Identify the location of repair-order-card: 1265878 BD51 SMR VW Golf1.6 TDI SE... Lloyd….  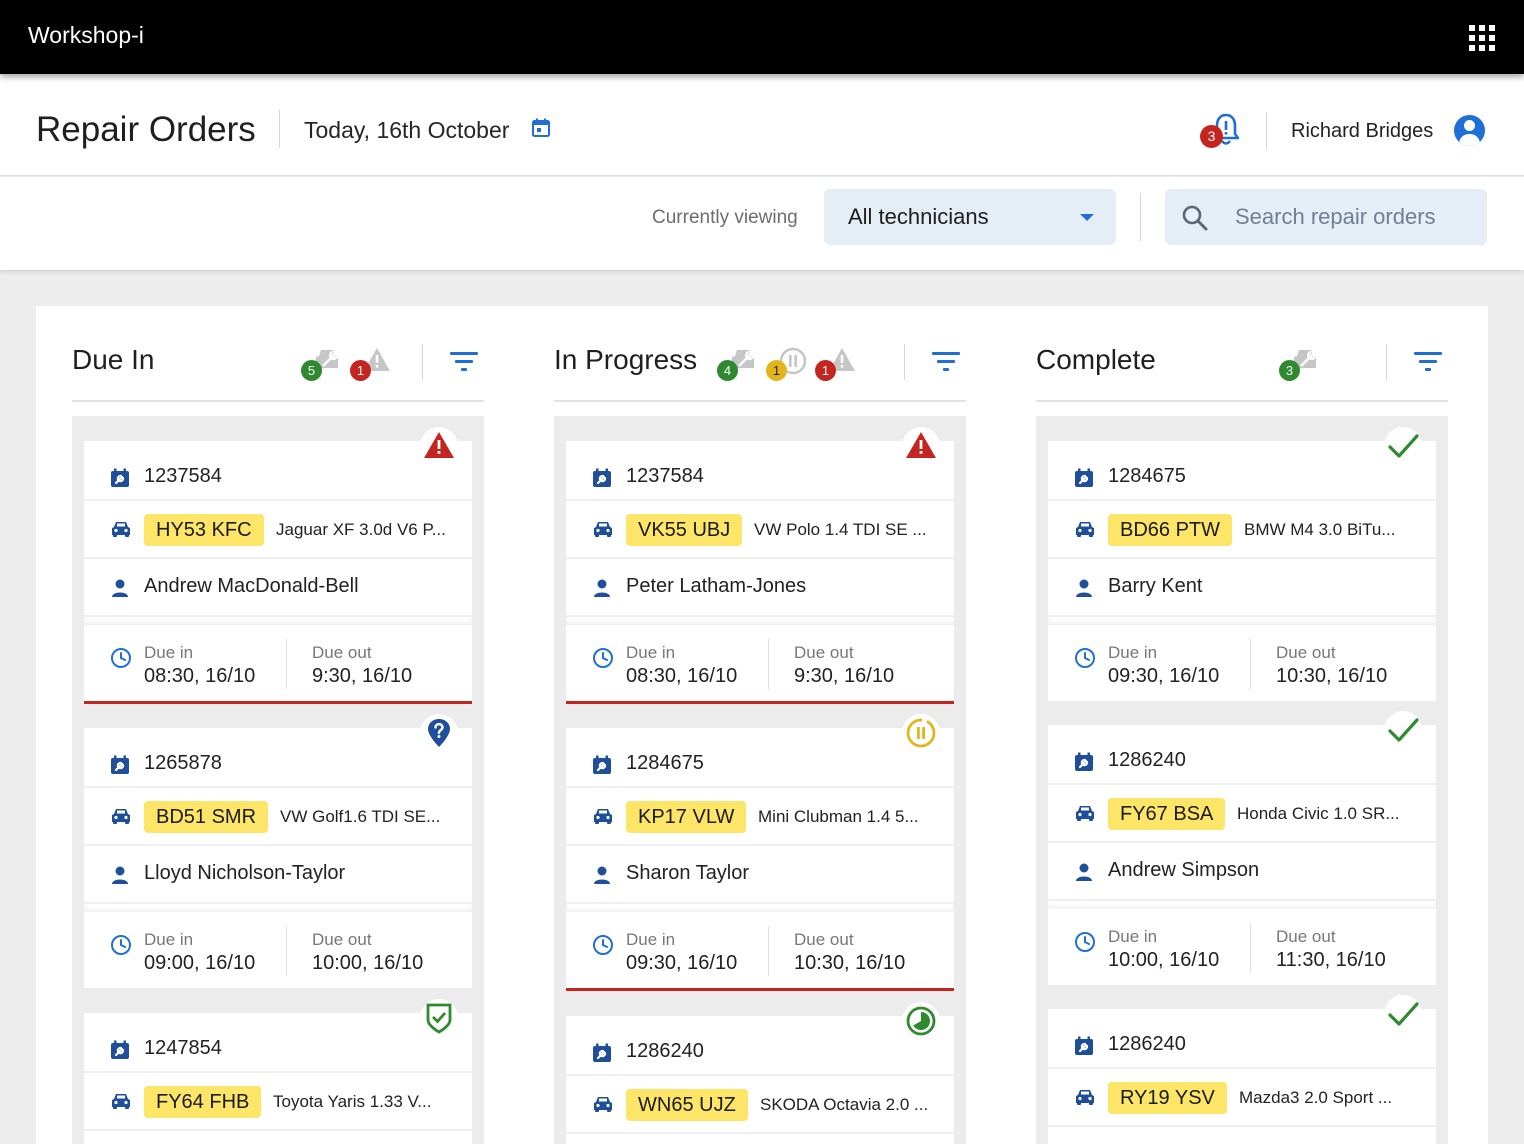
(278, 851).